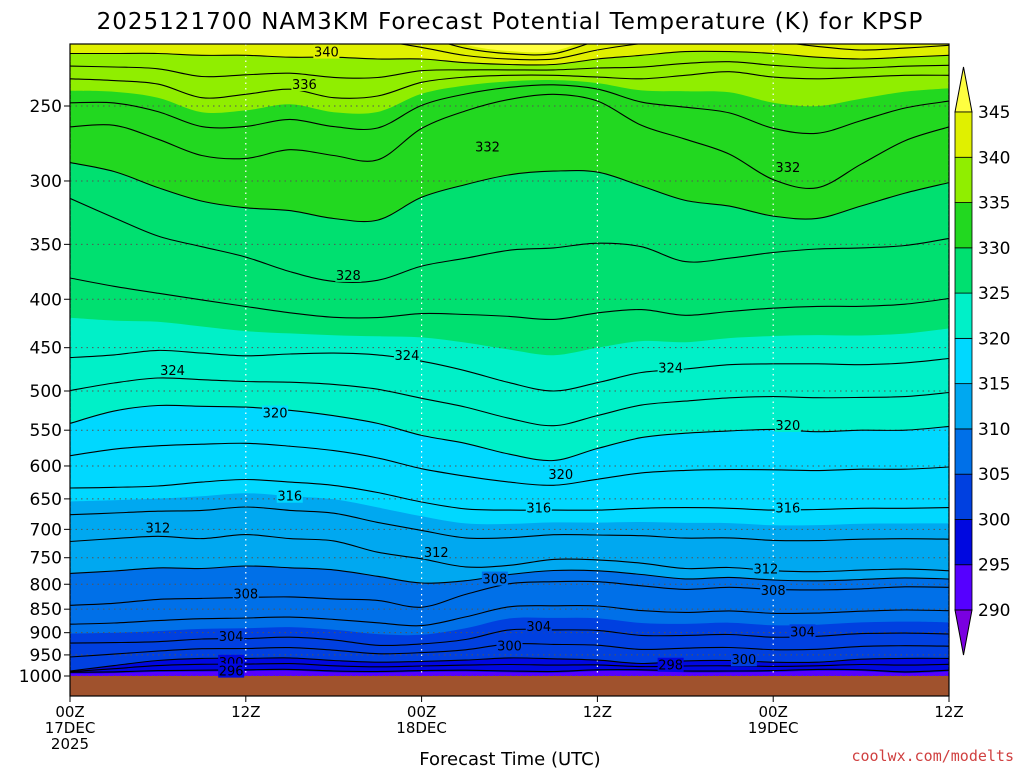  Describe the element at coordinates (994, 385) in the screenshot. I see `colorbar-label-315: 315` at that location.